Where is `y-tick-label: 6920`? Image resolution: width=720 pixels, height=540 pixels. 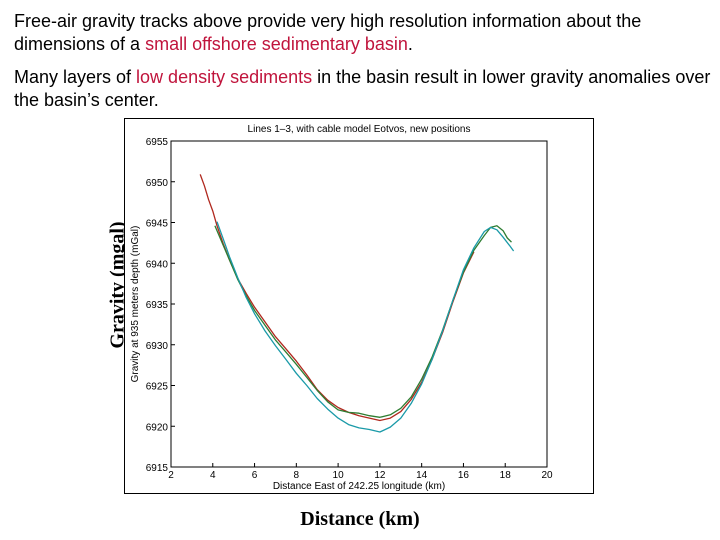 y-tick-label: 6920 is located at coordinates (157, 427).